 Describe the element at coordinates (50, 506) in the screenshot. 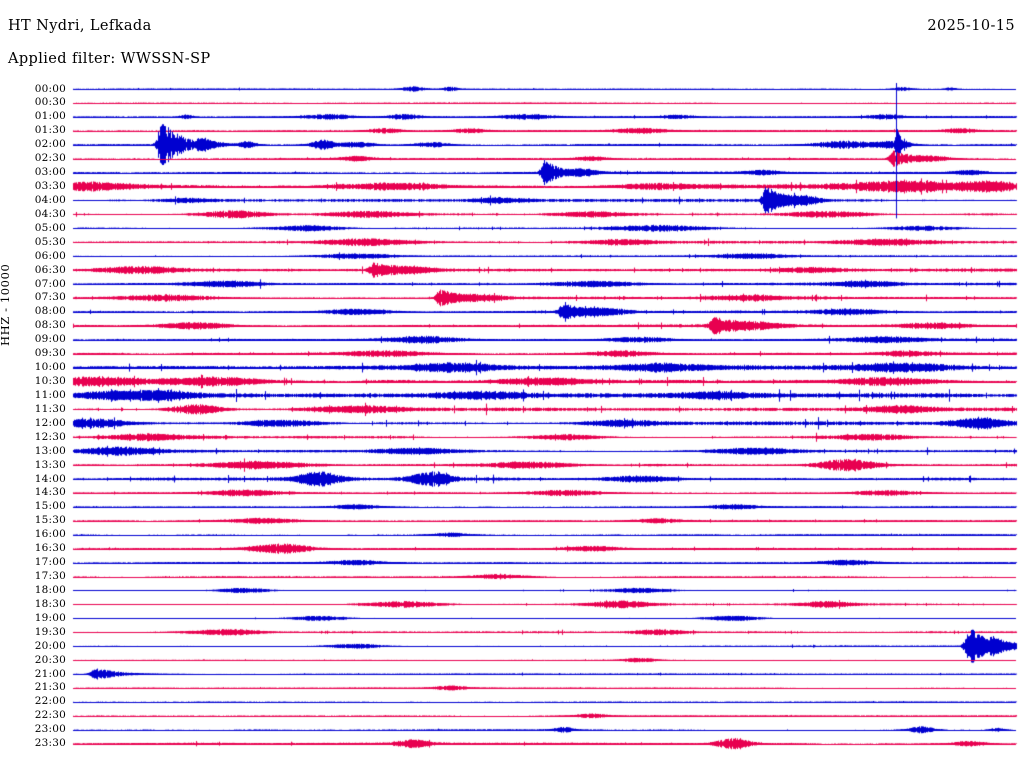

I see `time-tick-1500: 15:00` at that location.